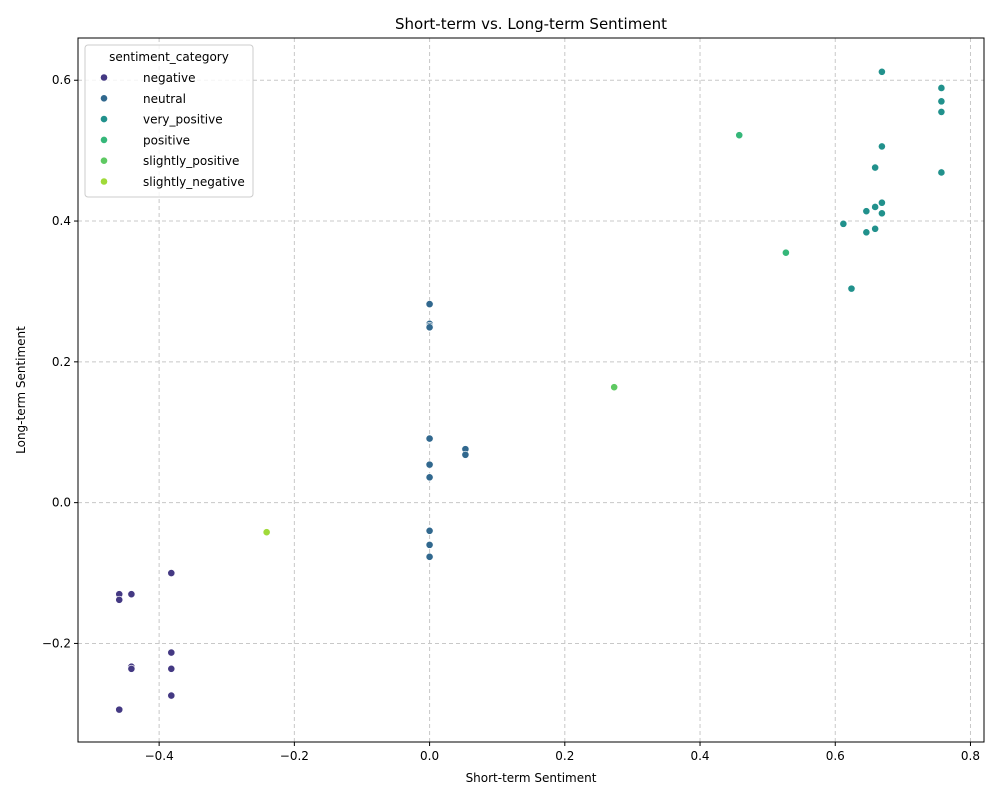 The height and width of the screenshot is (800, 1000). I want to click on y-tick-label: −0.2, so click(56, 643).